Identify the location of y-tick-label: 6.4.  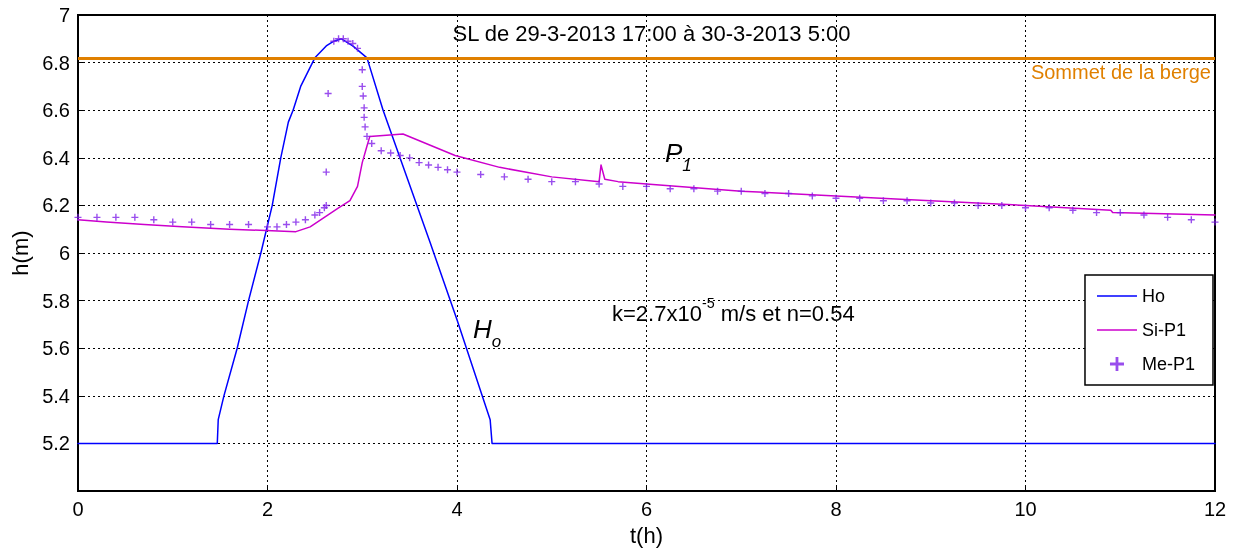
(56, 157).